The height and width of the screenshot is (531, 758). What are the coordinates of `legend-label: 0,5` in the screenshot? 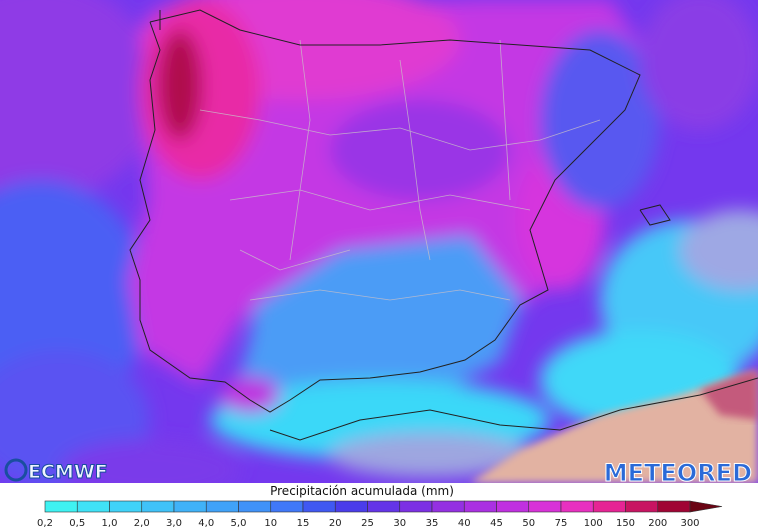 It's located at (77, 523).